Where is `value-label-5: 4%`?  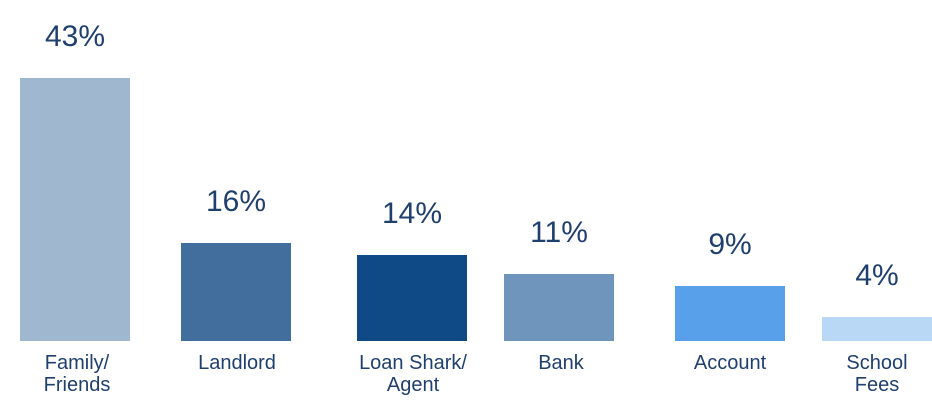 value-label-5: 4% is located at coordinates (869, 276).